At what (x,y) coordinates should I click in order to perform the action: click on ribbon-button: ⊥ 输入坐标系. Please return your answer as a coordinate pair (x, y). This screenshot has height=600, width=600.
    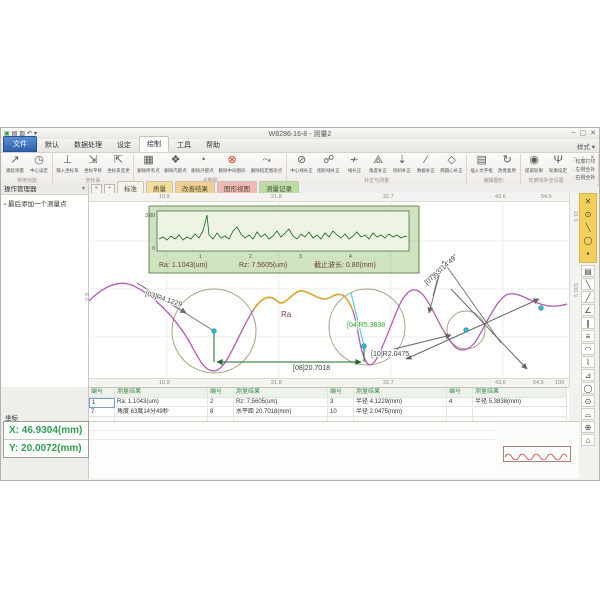
    Looking at the image, I should click on (67, 164).